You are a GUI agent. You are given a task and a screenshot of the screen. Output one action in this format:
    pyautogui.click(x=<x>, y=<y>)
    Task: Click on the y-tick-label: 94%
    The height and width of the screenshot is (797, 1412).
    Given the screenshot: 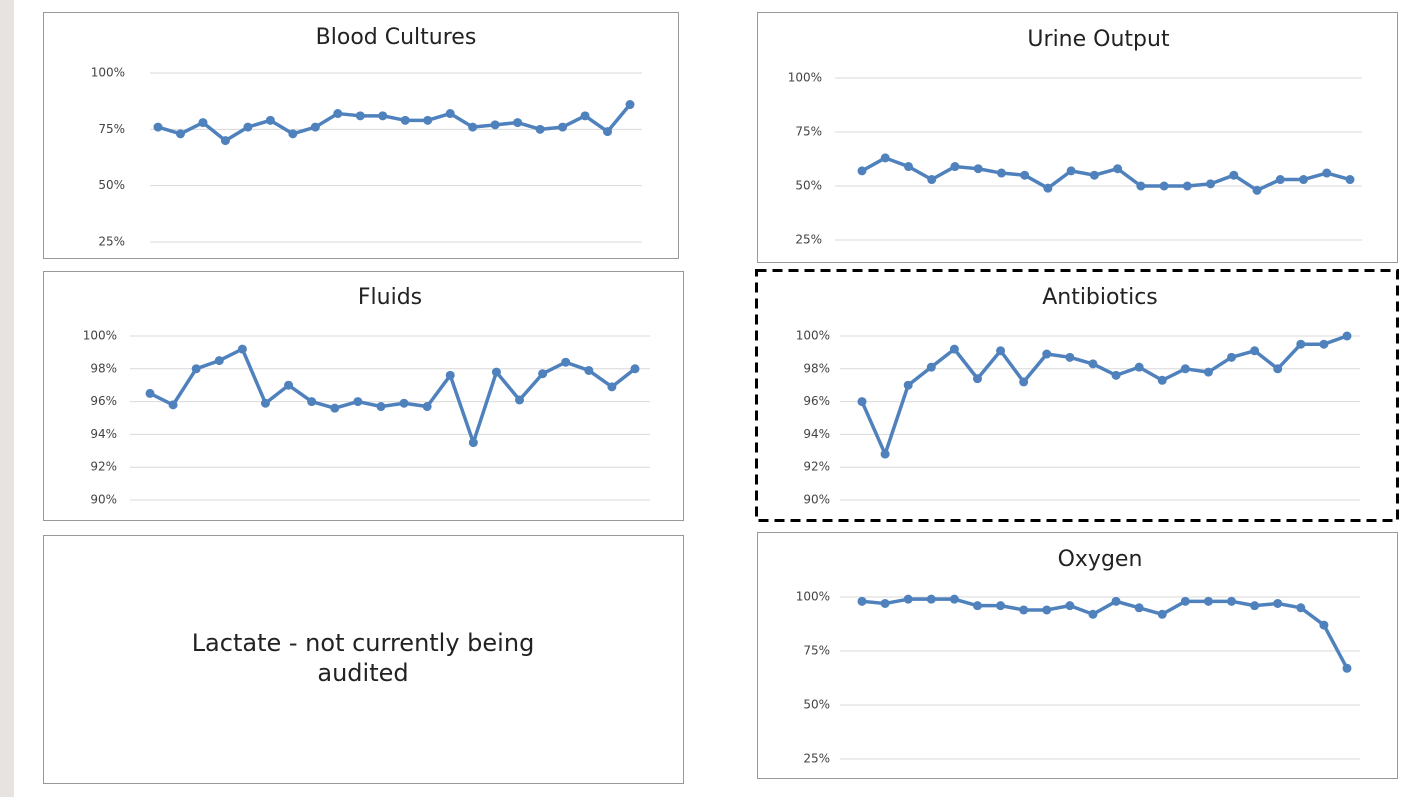 What is the action you would take?
    pyautogui.click(x=816, y=434)
    